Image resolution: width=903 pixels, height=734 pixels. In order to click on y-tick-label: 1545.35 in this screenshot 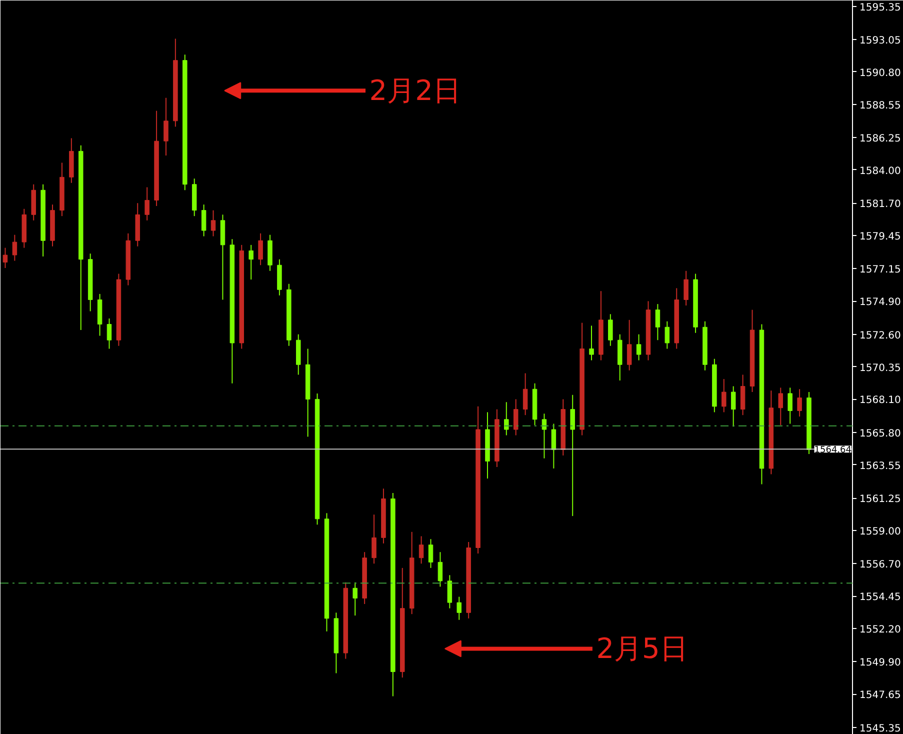, I will do `click(880, 728)`.